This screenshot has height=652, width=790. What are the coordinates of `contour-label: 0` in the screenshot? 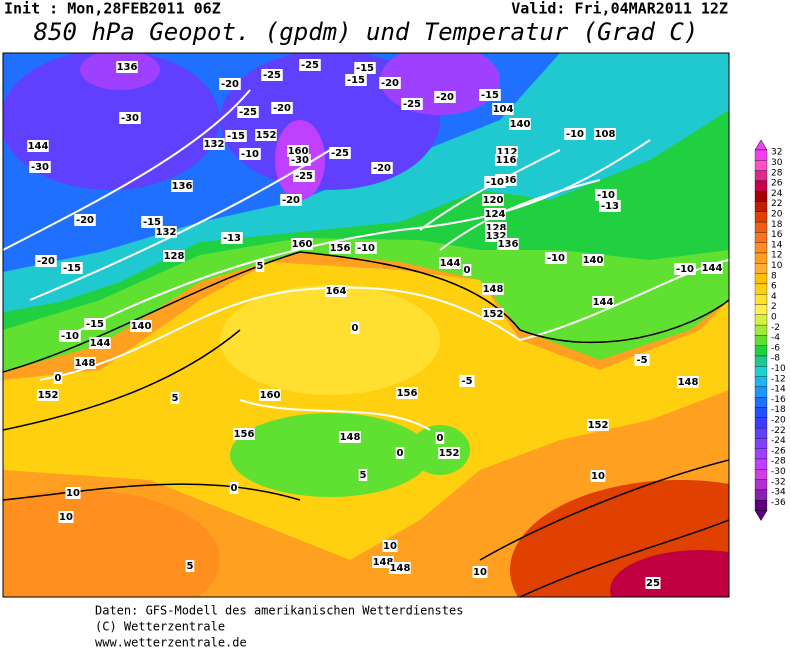 It's located at (400, 453).